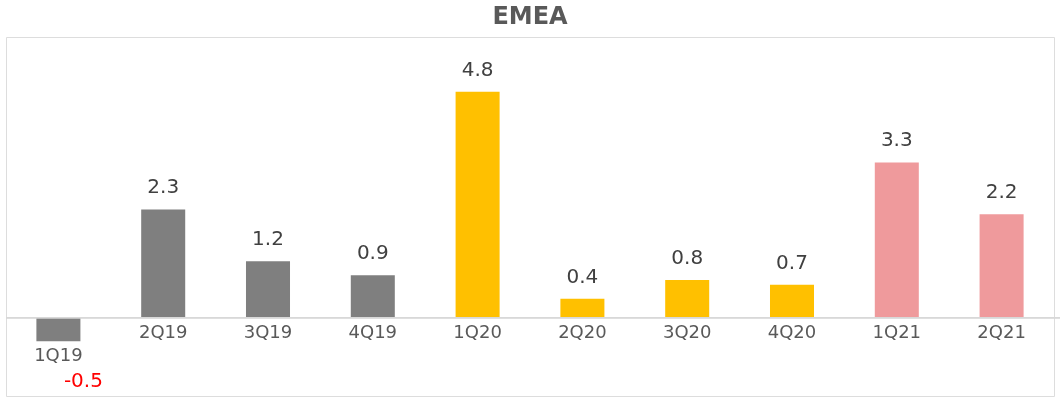 This screenshot has width=1060, height=401. I want to click on data-label: 0.4, so click(582, 275).